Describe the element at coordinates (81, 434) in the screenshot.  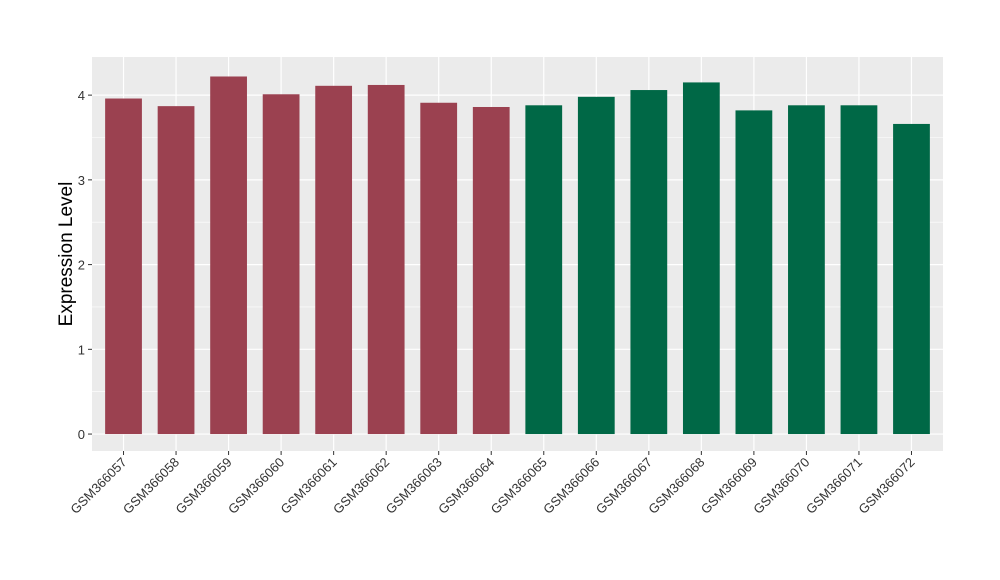
I see `y-tick-label: 0` at that location.